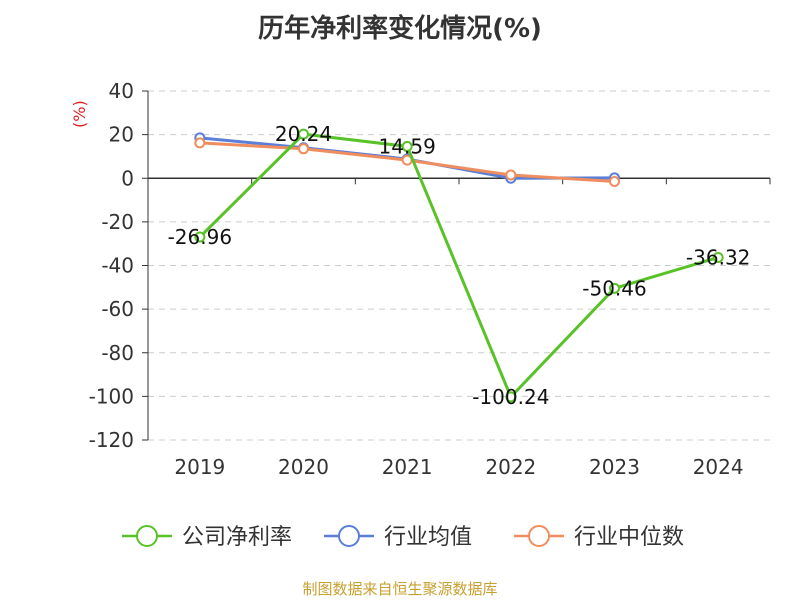  Describe the element at coordinates (117, 353) in the screenshot. I see `y-tick-label: -80` at that location.